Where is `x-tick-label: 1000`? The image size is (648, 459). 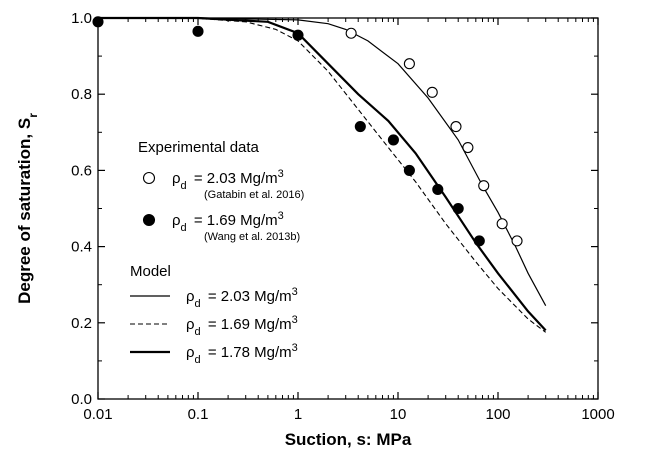 x-tick-label: 1000 is located at coordinates (597, 414).